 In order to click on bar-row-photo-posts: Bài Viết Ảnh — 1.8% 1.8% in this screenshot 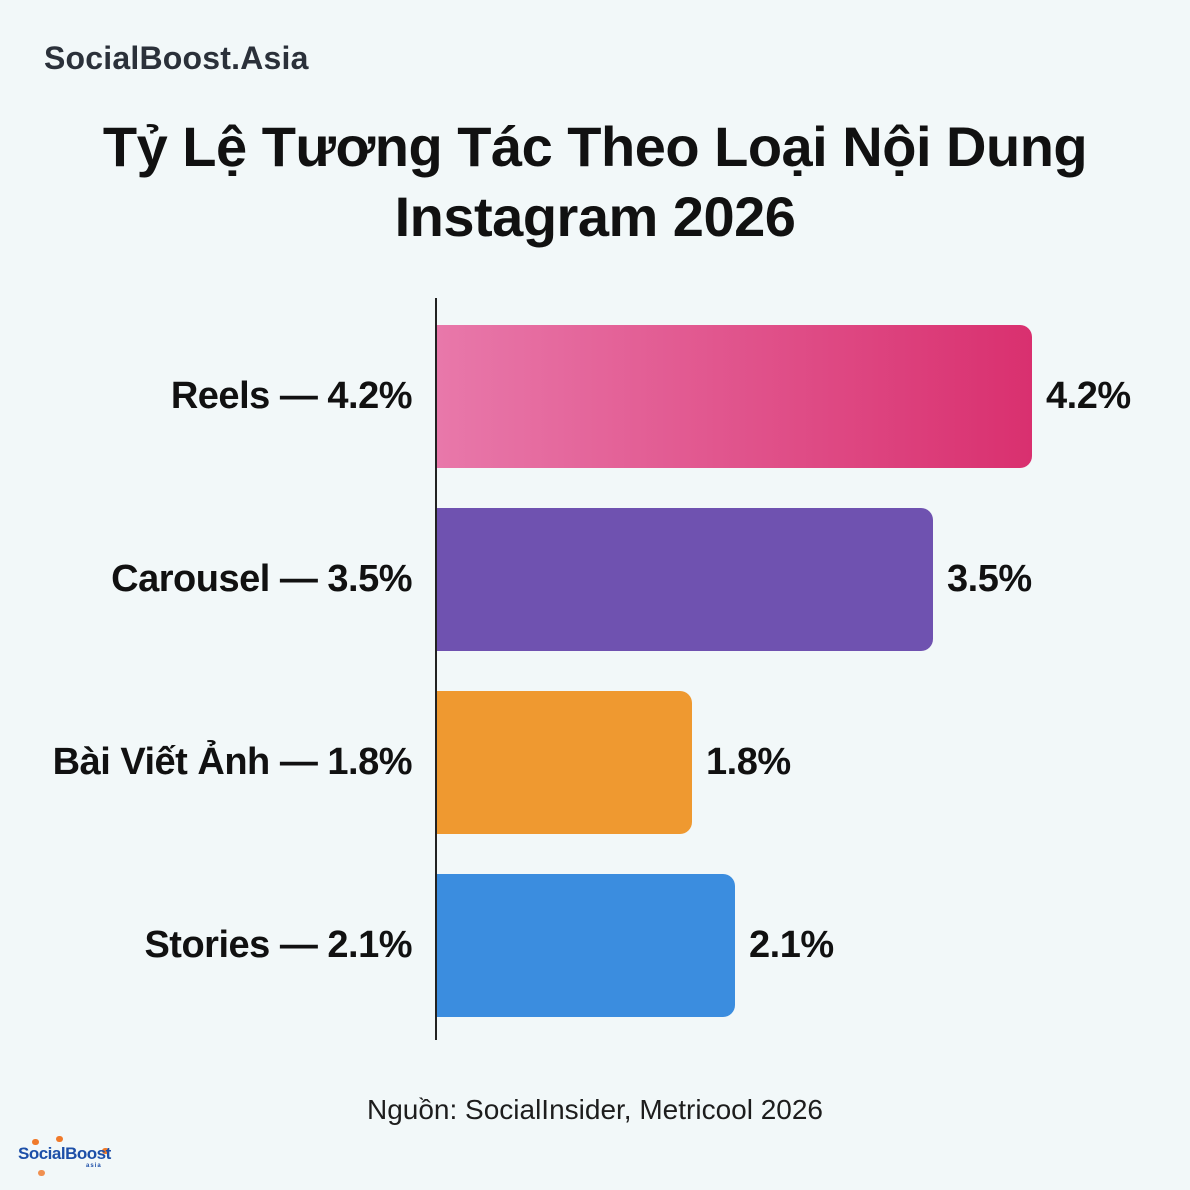, I will do `click(595, 762)`.